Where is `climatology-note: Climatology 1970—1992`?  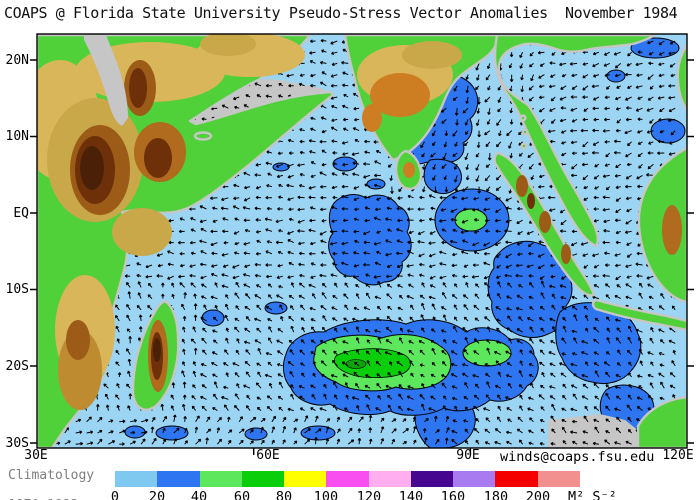 climatology-note: Climatology 1970—1992 is located at coordinates (51, 484).